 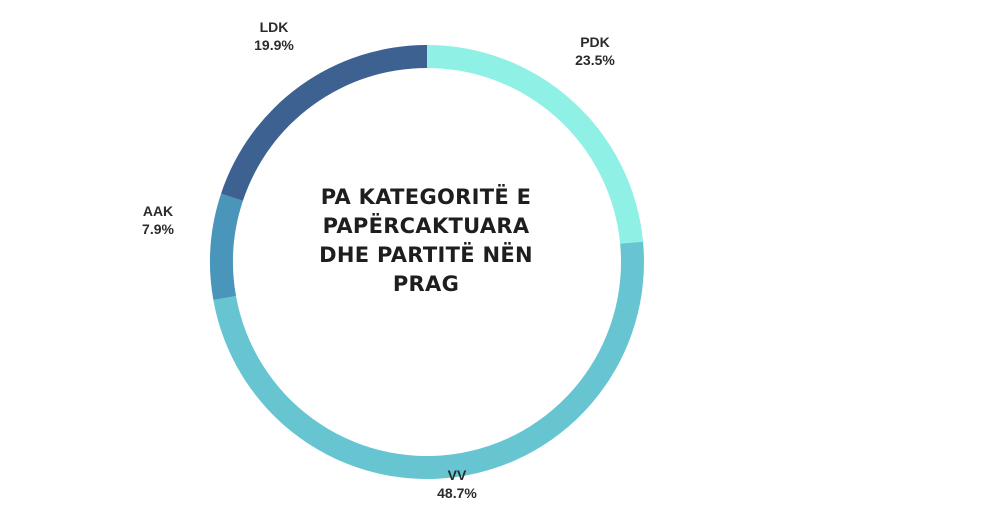 What do you see at coordinates (274, 45) in the screenshot?
I see `slice-value: 19.9%` at bounding box center [274, 45].